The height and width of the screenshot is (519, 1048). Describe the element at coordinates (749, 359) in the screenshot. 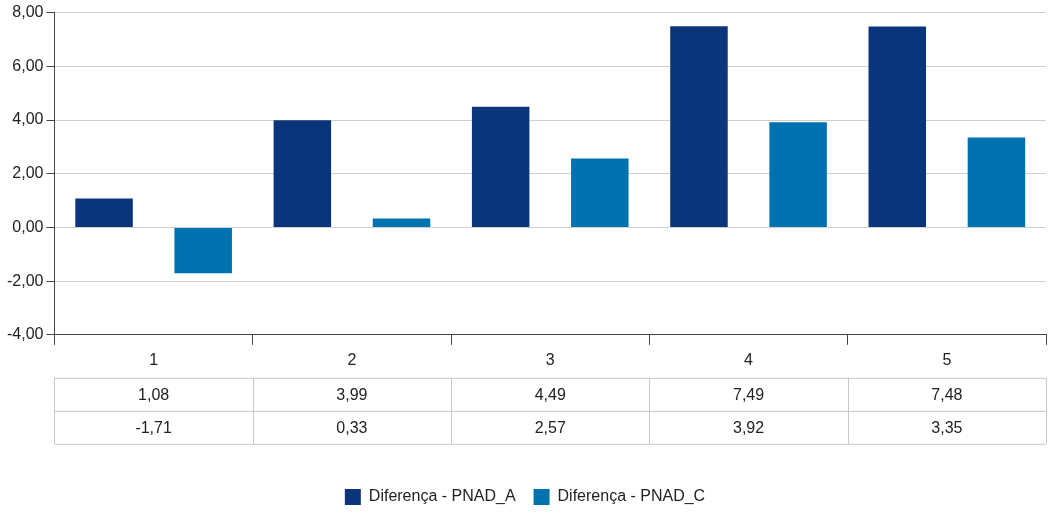

I see `x-tick-label: 4` at that location.